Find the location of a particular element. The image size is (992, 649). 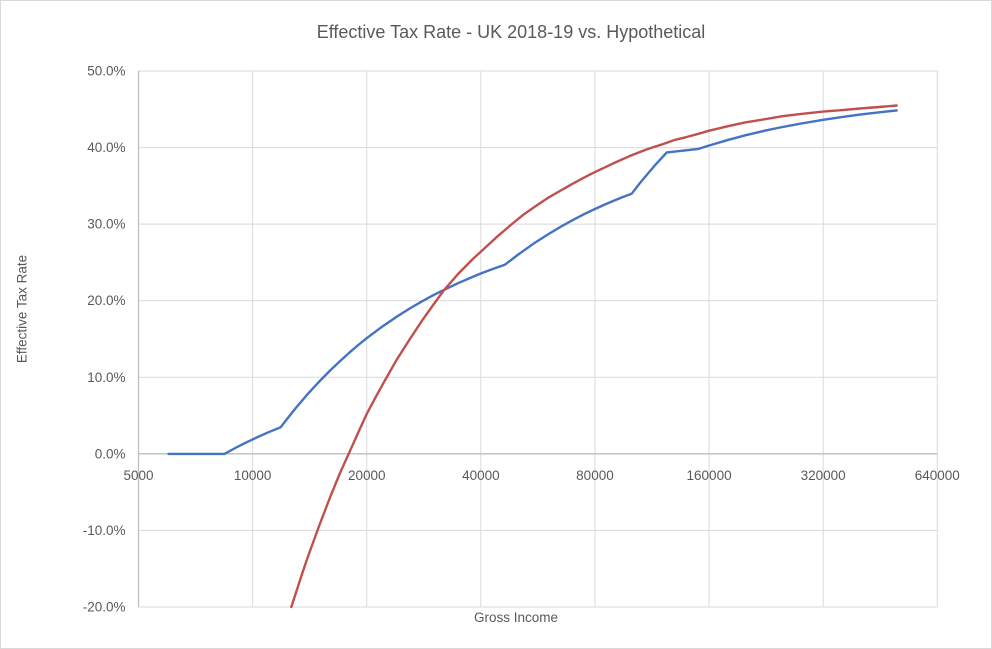

y-tick-label: 20.0% is located at coordinates (106, 300).